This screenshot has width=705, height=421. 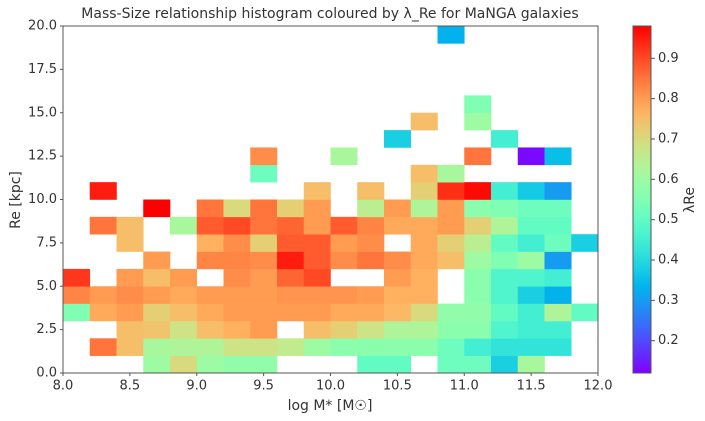 What do you see at coordinates (598, 386) in the screenshot?
I see `x-tick-label: 12.0` at bounding box center [598, 386].